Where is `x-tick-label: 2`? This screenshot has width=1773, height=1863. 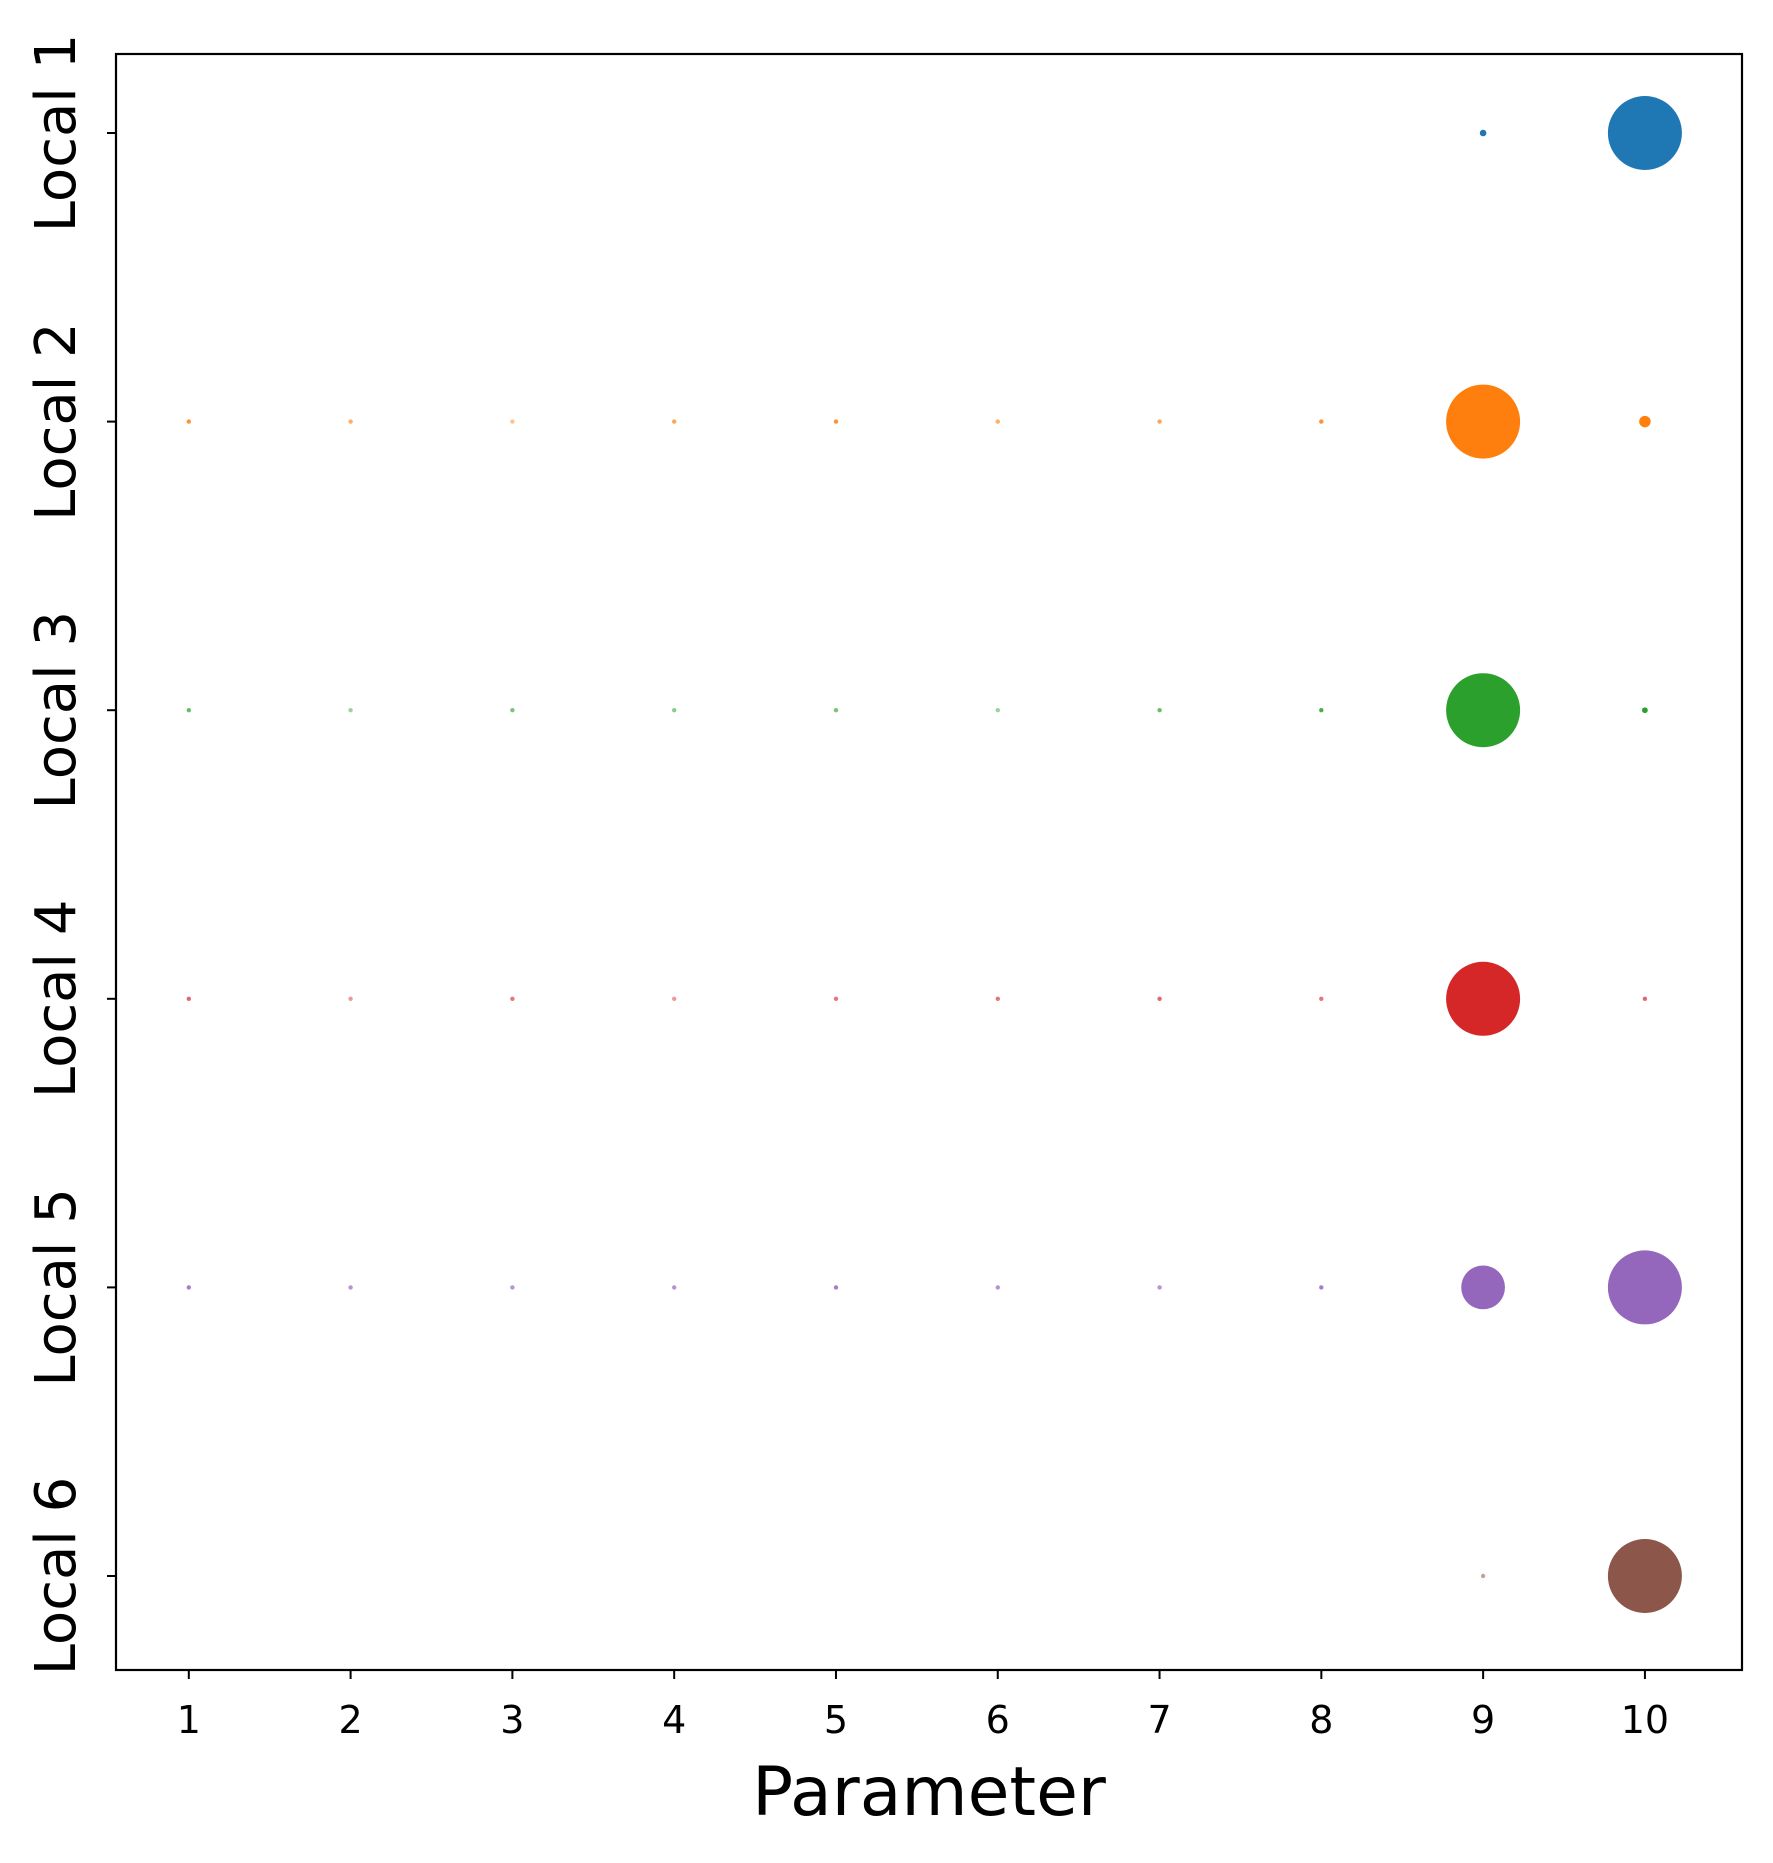 x-tick-label: 2 is located at coordinates (351, 1720).